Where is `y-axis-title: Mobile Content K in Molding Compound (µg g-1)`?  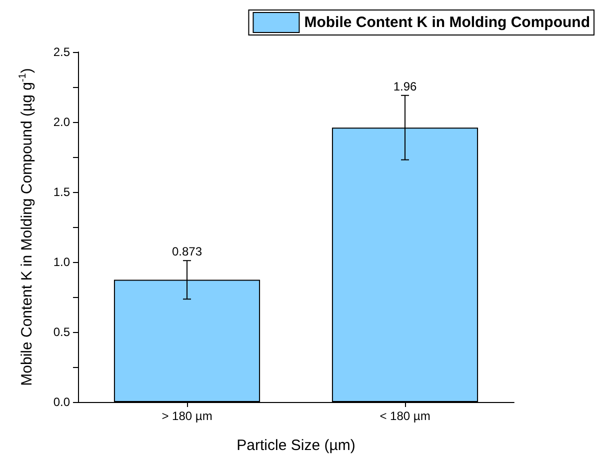
y-axis-title: Mobile Content K in Molding Compound (µg g-1) is located at coordinates (27, 227).